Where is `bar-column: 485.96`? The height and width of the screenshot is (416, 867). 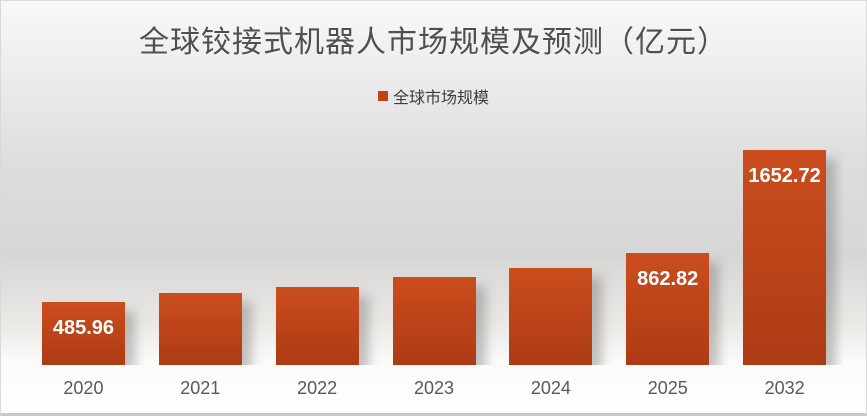 bar-column: 485.96 is located at coordinates (83, 243).